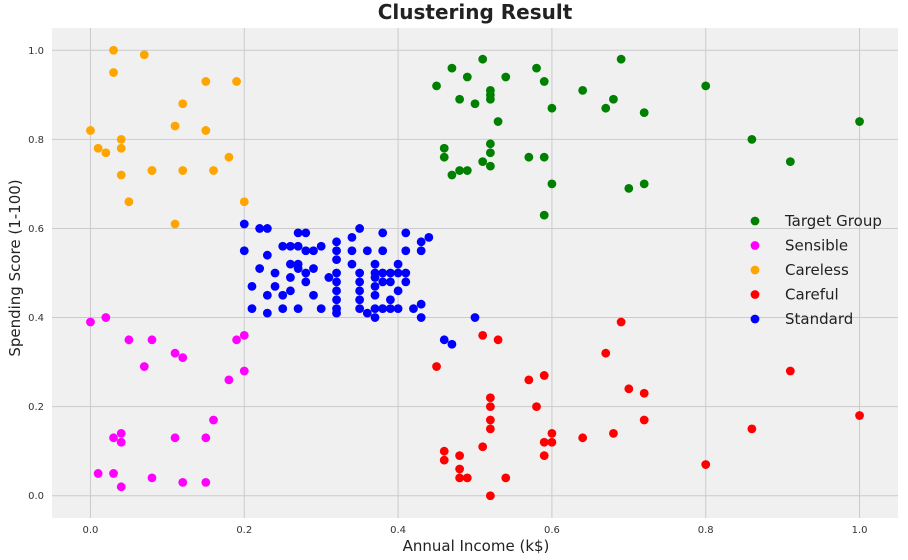  I want to click on legend-label: Standard, so click(819, 319).